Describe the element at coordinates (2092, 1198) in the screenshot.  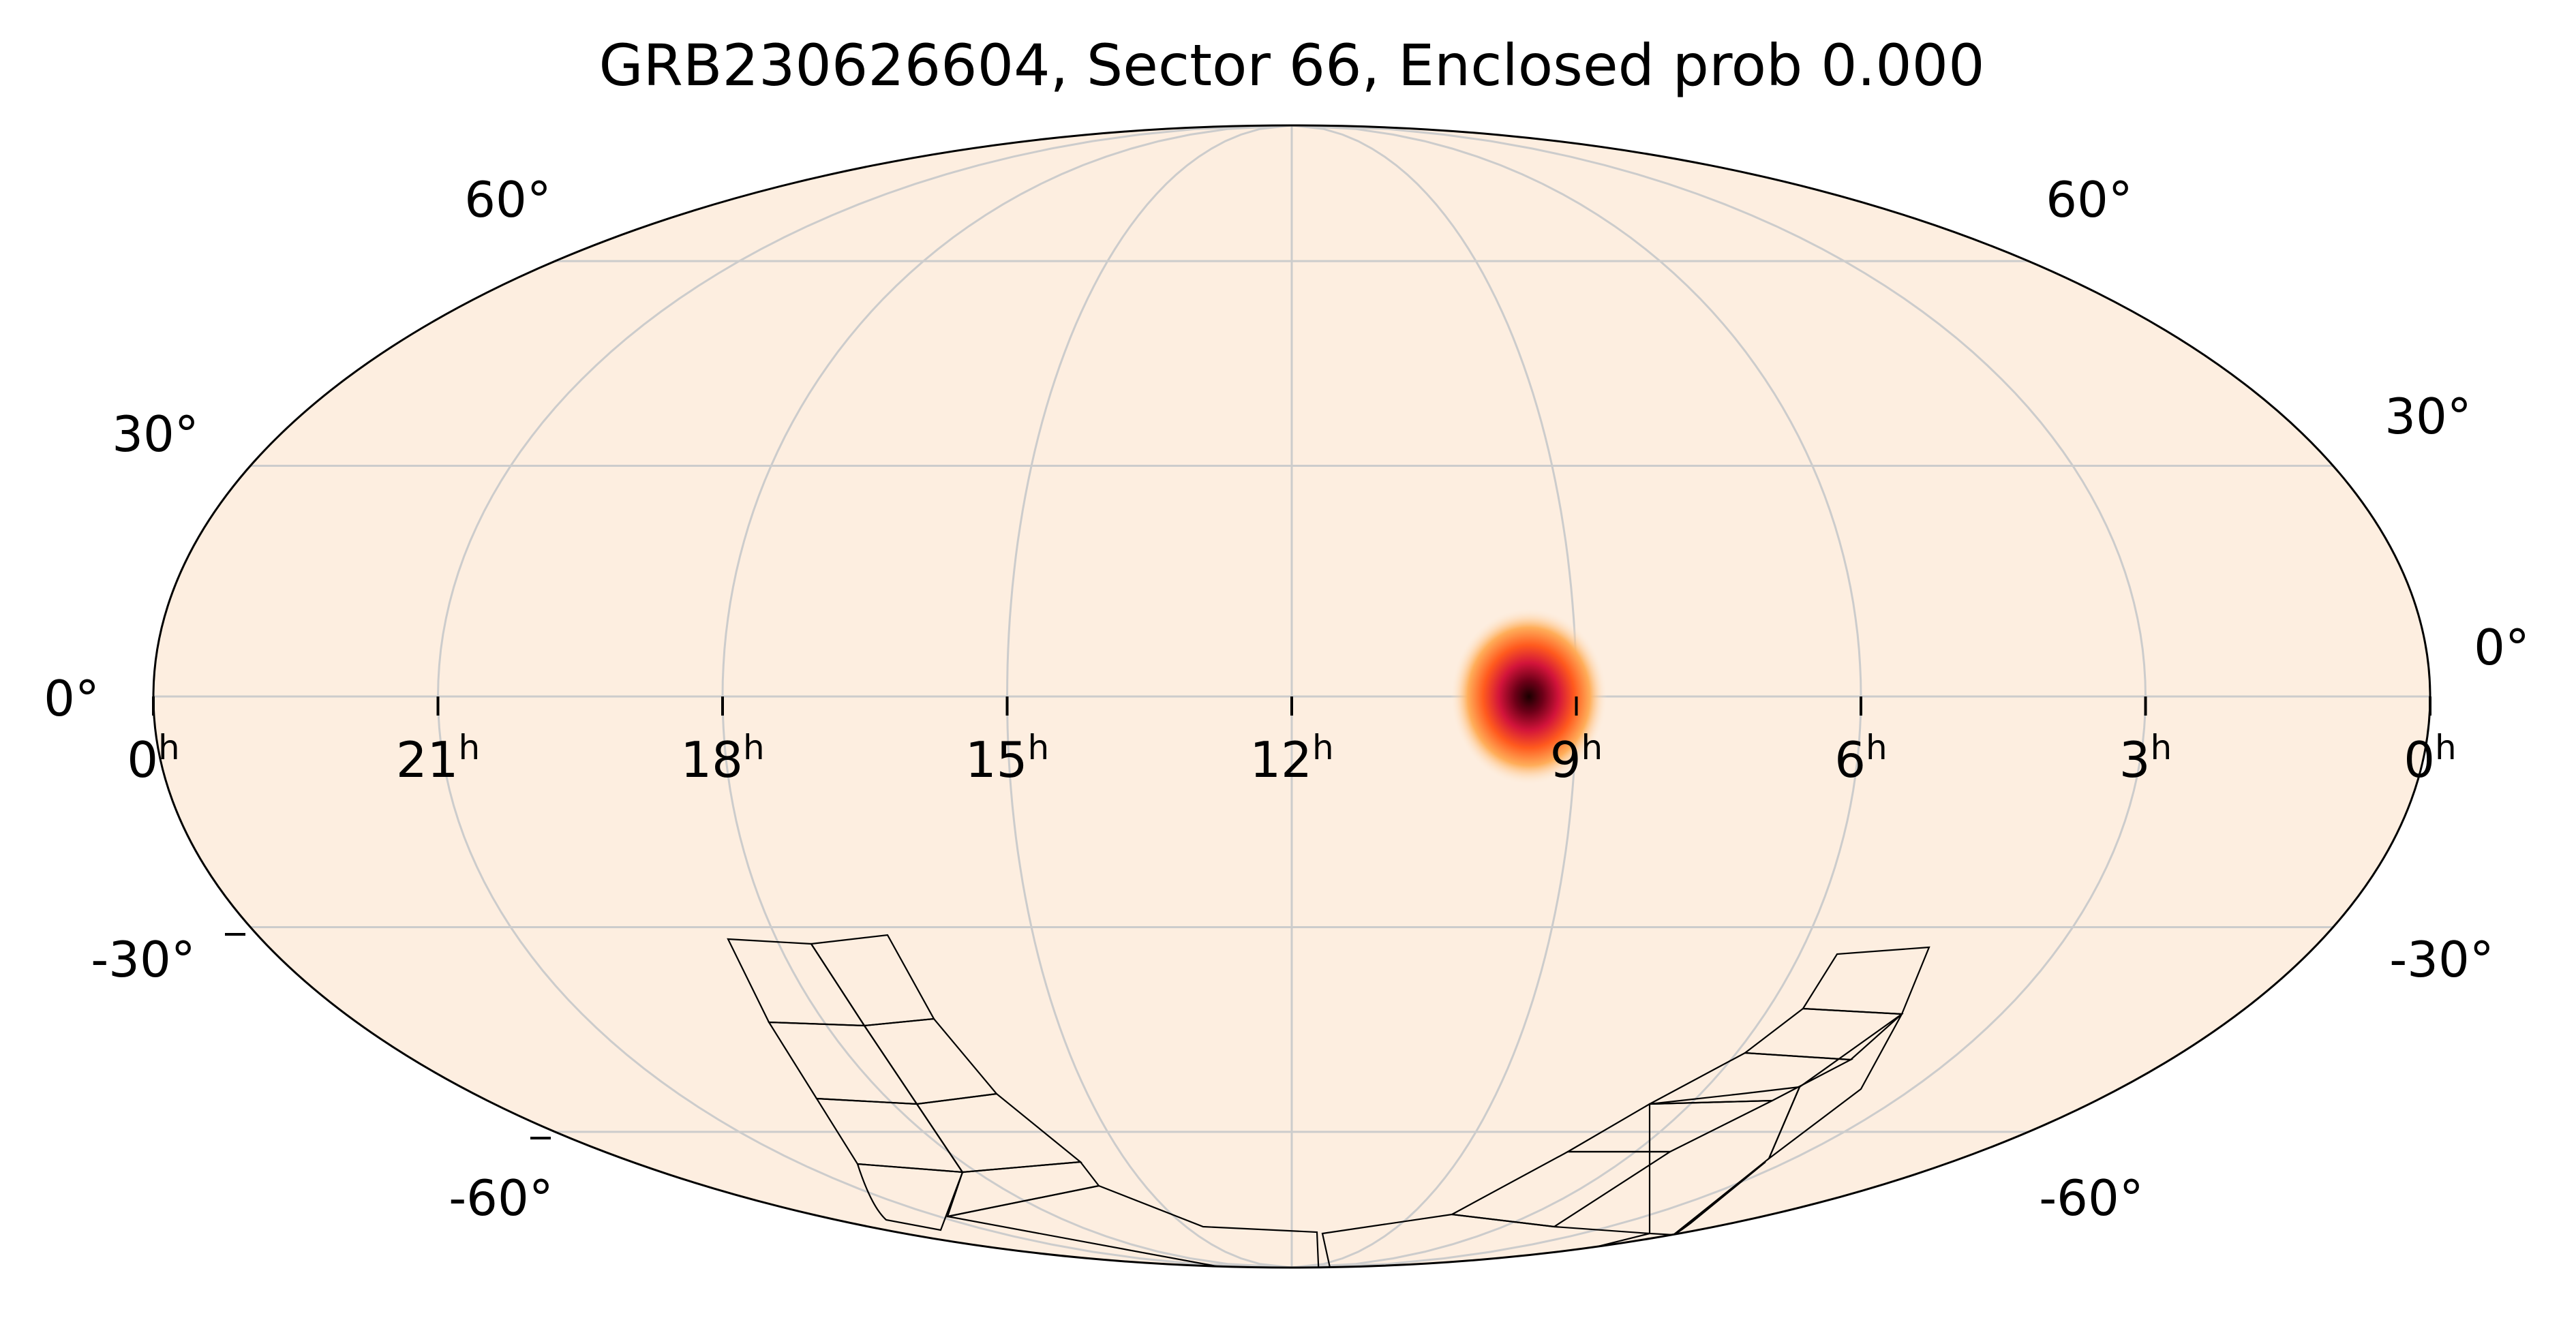
I see `dec-label-right-minus60: -60°` at that location.